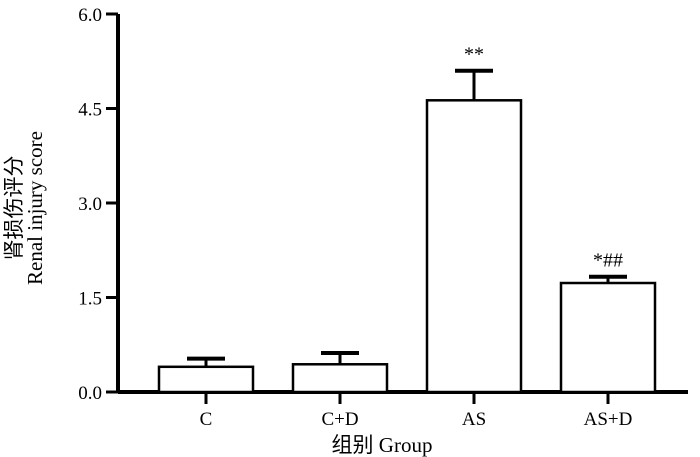 The image size is (700, 457). I want to click on x-tick-label: AS, so click(474, 419).